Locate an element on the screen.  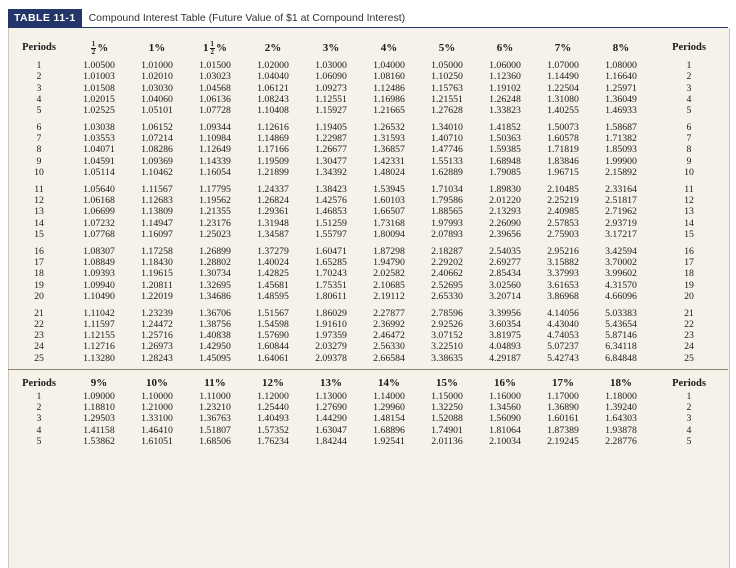
value-cell: 1.47746 is located at coordinates (447, 150).